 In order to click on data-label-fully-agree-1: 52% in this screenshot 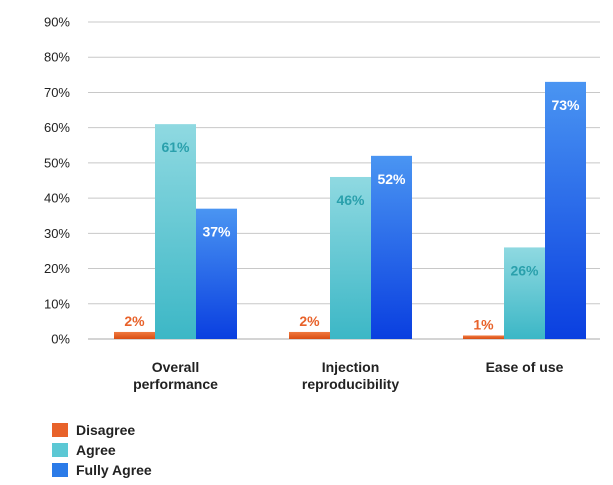, I will do `click(391, 179)`.